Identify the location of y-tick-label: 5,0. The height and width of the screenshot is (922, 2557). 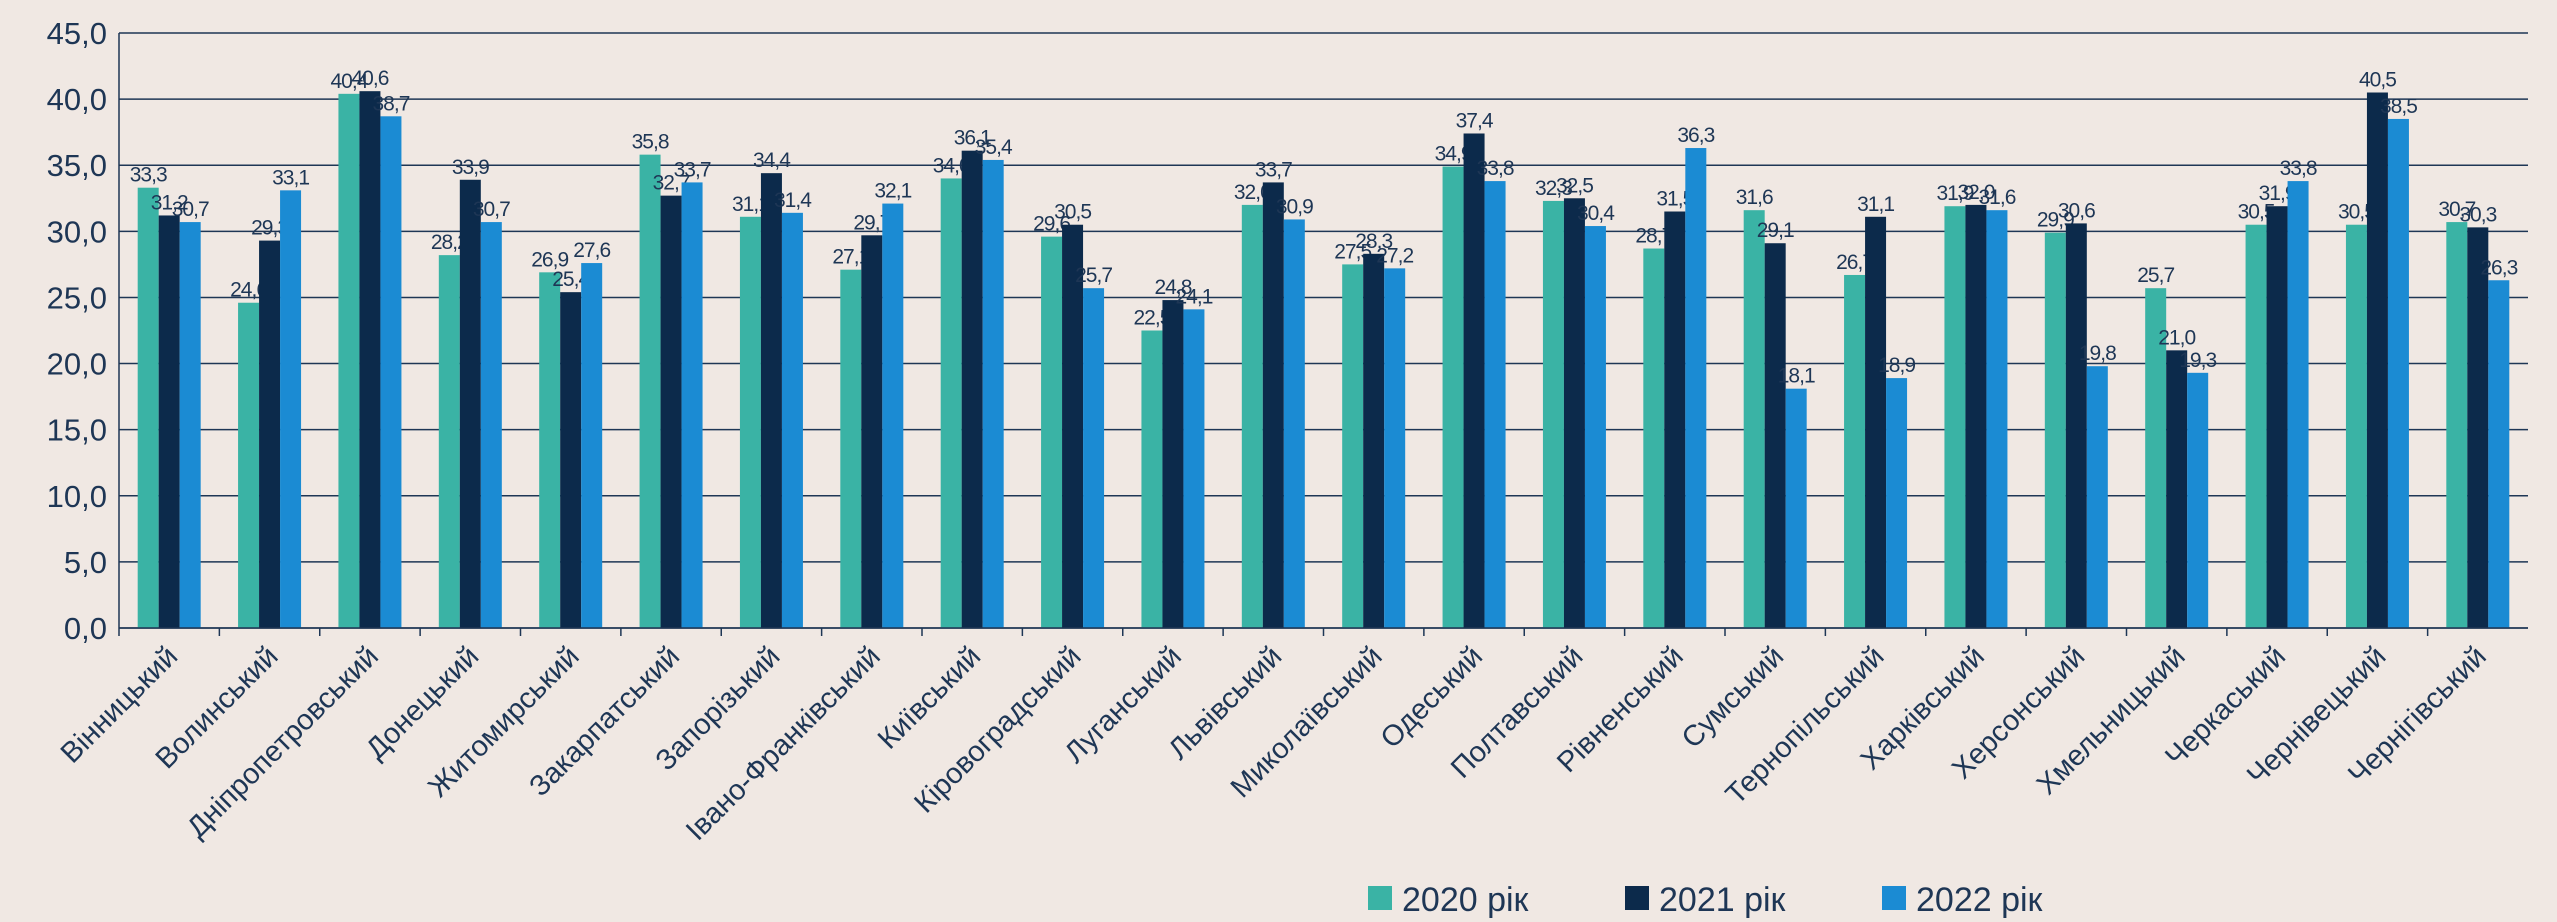
(85, 562).